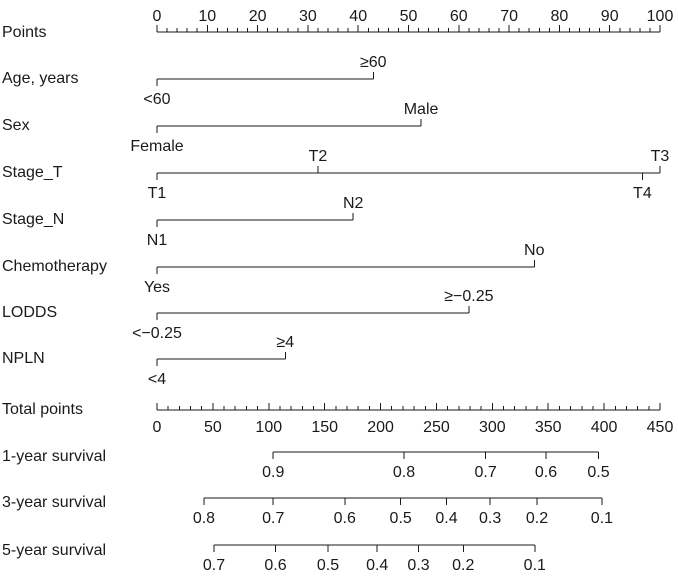  Describe the element at coordinates (157, 193) in the screenshot. I see `level-label: T1` at that location.